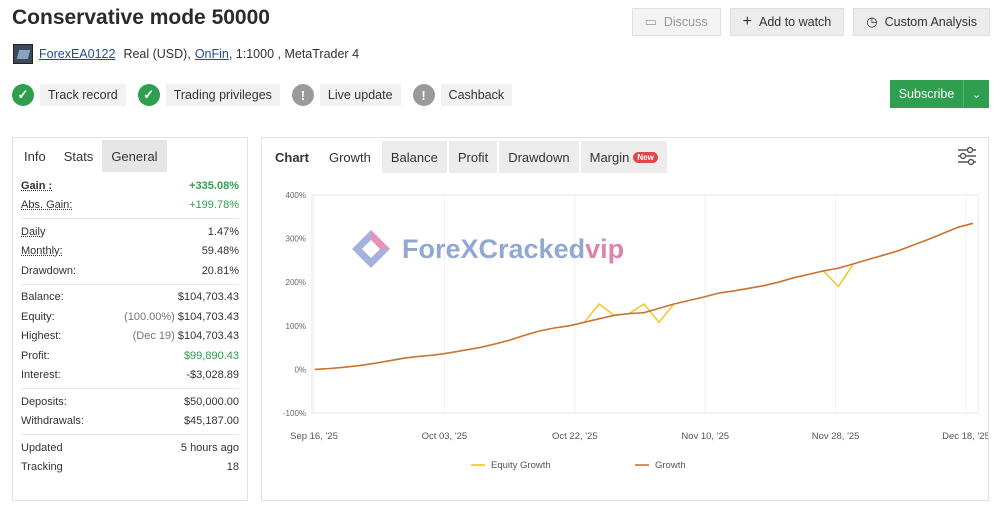 This screenshot has width=1000, height=507. What do you see at coordinates (650, 21) in the screenshot?
I see `comment-icon: ▭` at bounding box center [650, 21].